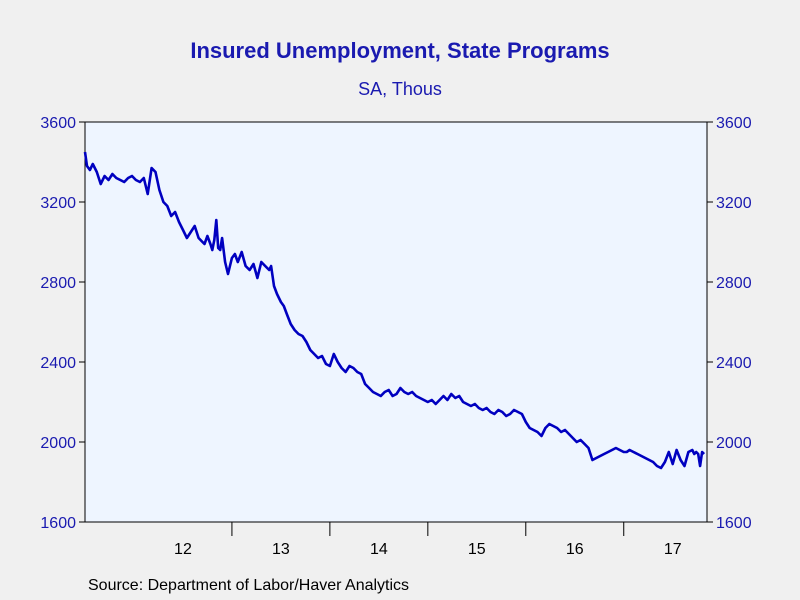  I want to click on y-tick-label-left: 2000, so click(58, 443).